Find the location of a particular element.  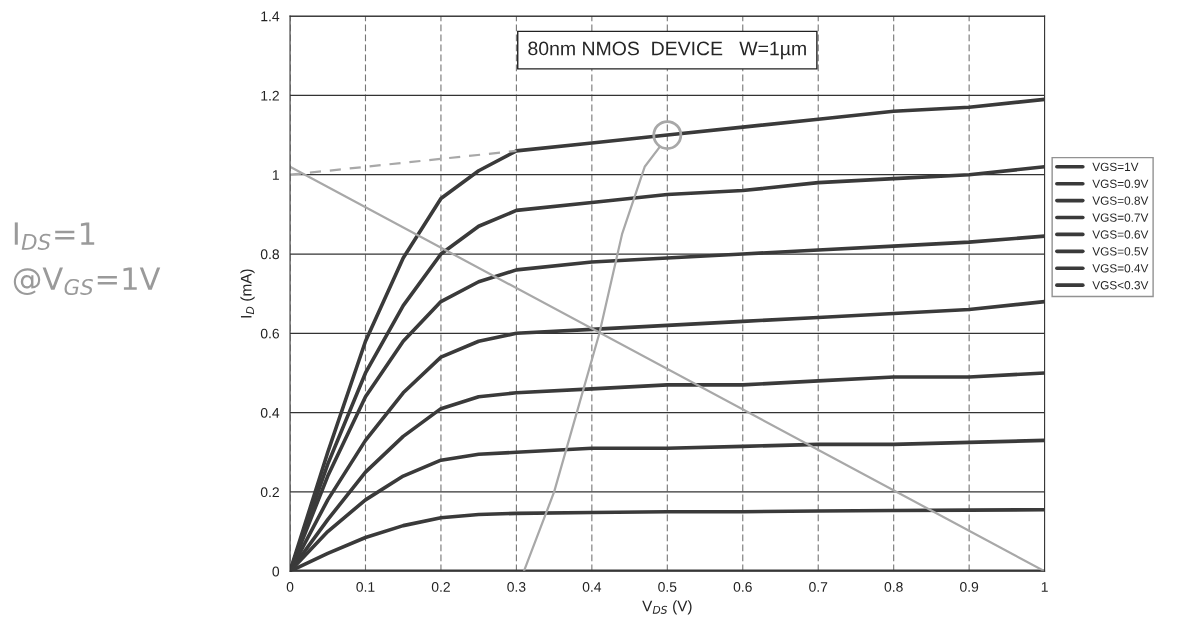

y-tick-label: 0.6 is located at coordinates (270, 333).